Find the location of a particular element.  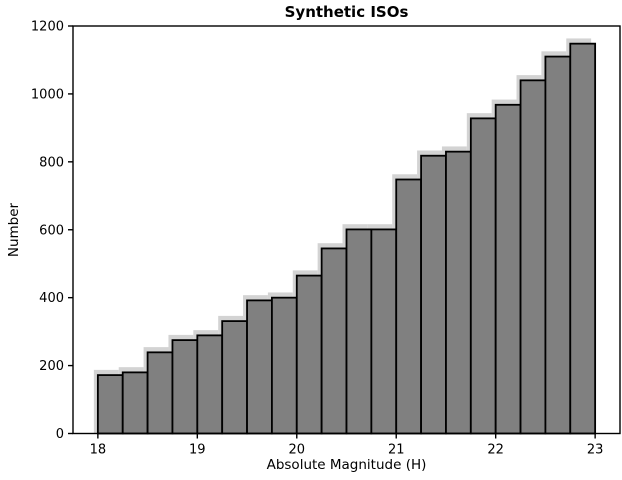

chart-title: Synthetic ISOs is located at coordinates (346, 12).